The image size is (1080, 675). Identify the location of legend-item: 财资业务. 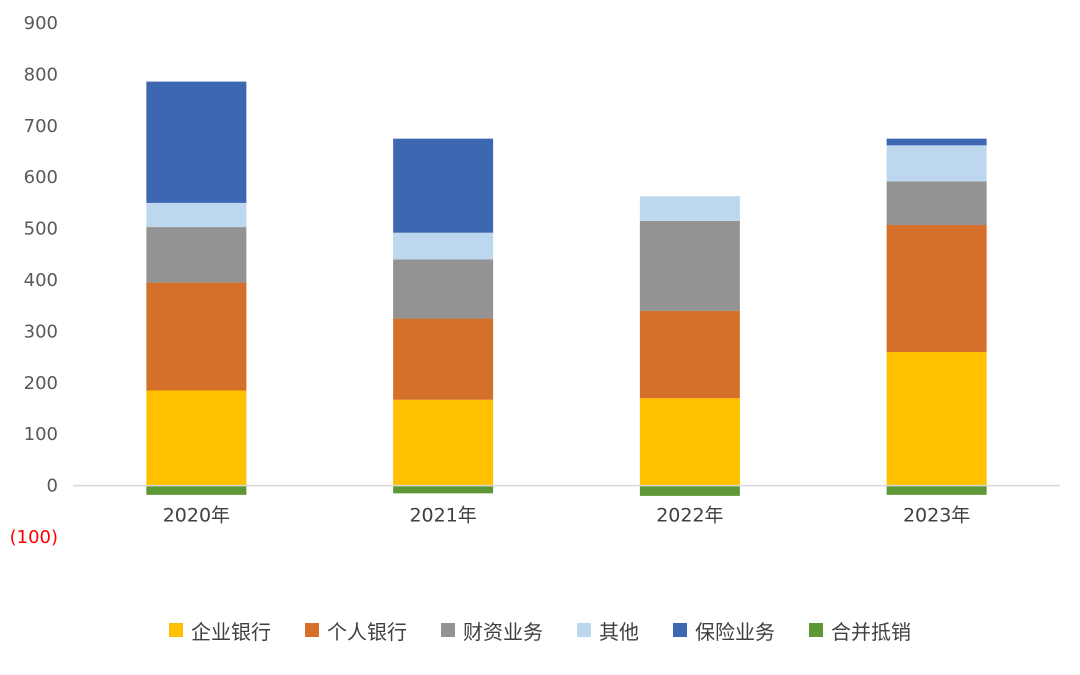
(492, 630).